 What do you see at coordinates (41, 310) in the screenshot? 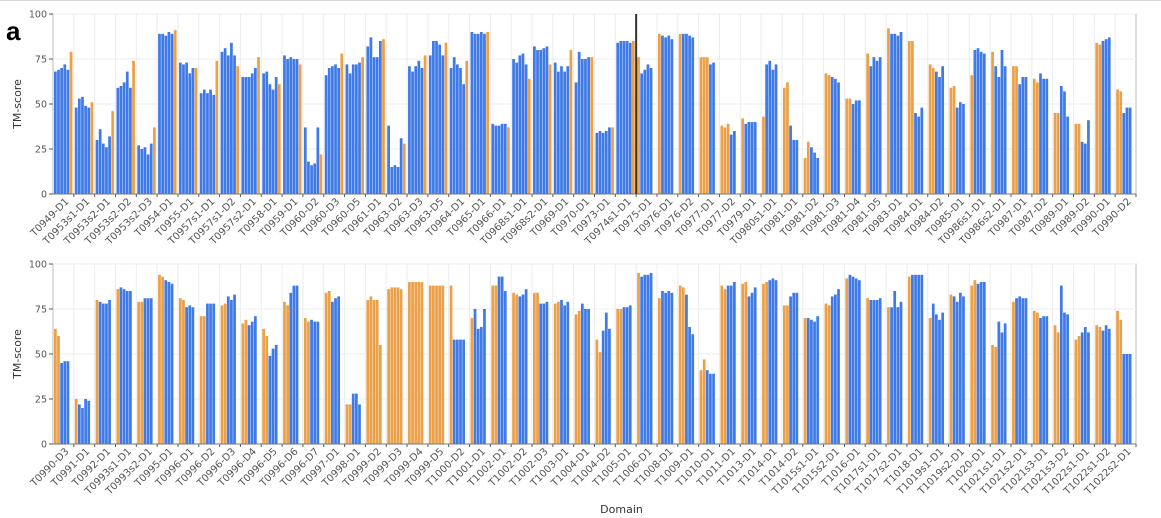
I see `y-tick-label: 75` at bounding box center [41, 310].